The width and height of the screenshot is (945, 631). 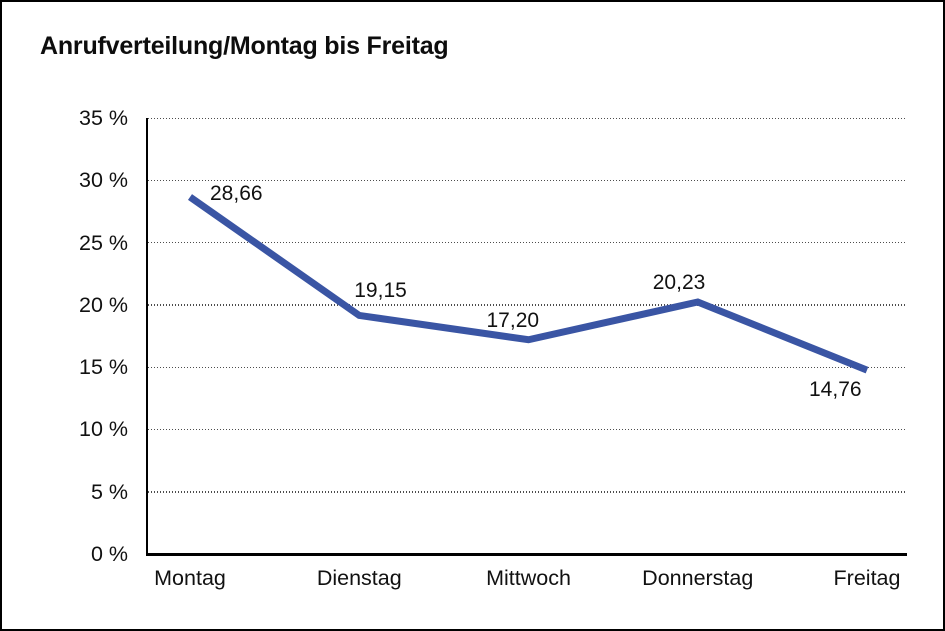 What do you see at coordinates (236, 193) in the screenshot?
I see `data-point-label: 28,66` at bounding box center [236, 193].